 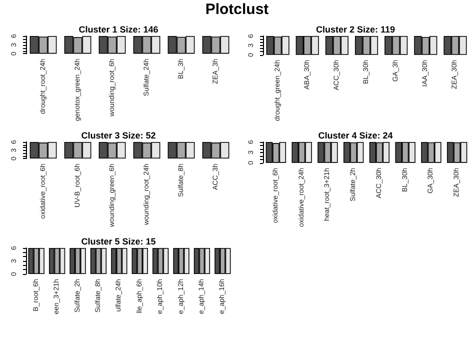 I want to click on chart-title: Cluster 1 Size: 146, so click(x=118, y=29).